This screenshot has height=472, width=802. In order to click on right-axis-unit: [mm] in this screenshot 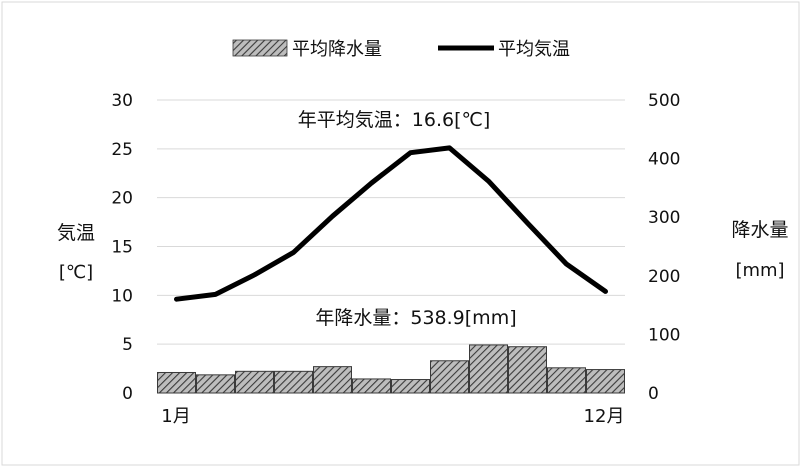, I will do `click(759, 270)`.